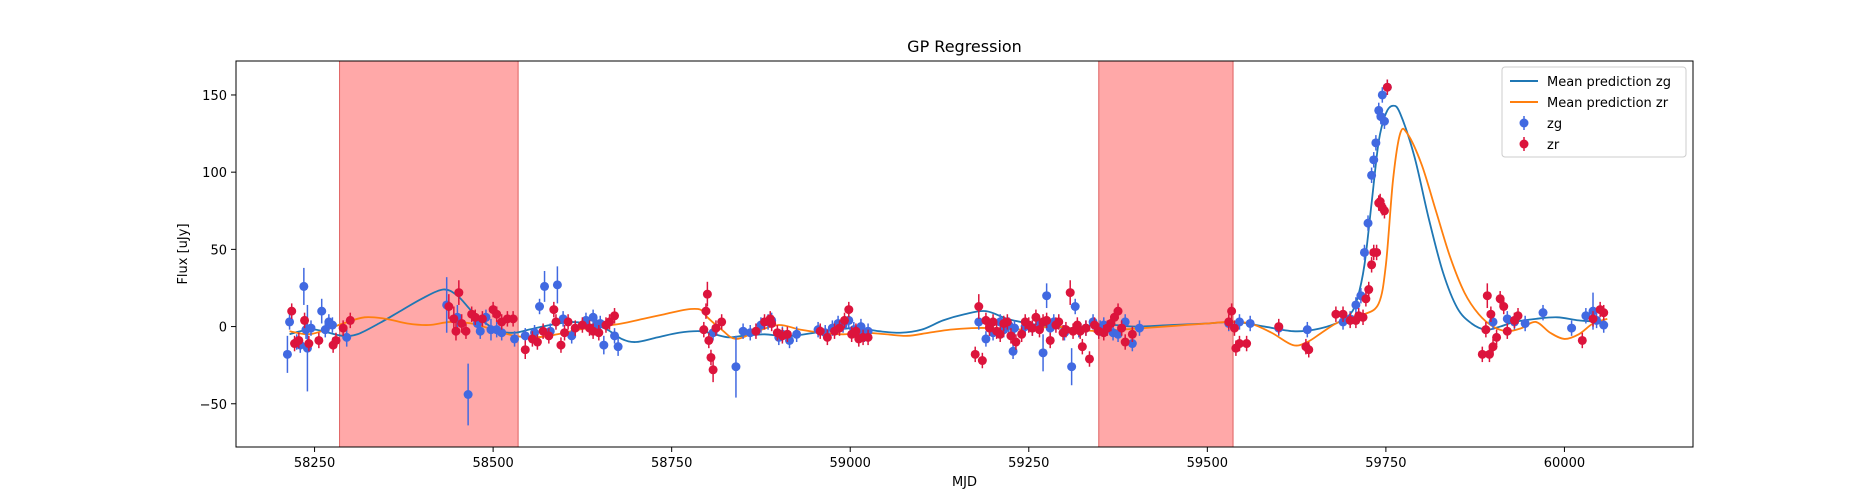  Describe the element at coordinates (1524, 144) in the screenshot. I see `legend-swatch` at that location.